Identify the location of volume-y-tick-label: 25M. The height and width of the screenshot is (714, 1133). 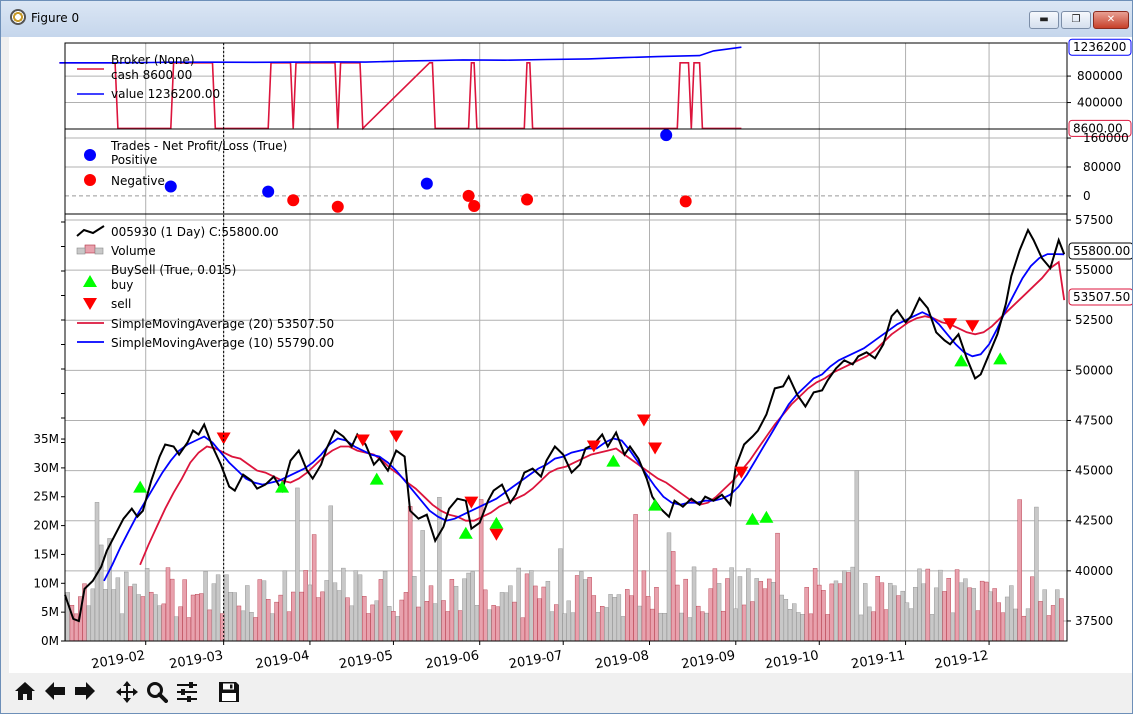
(46, 497).